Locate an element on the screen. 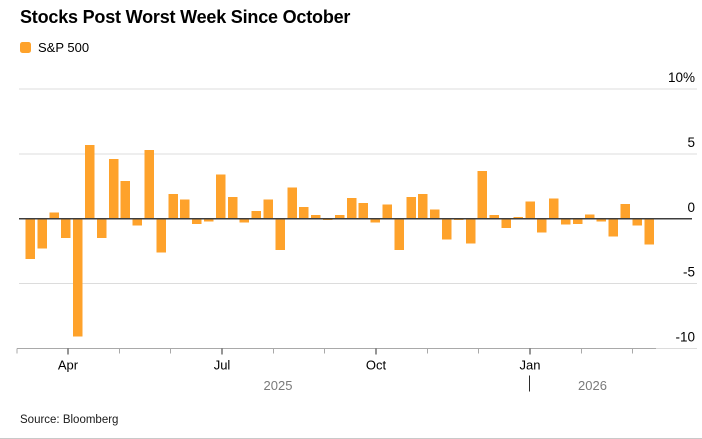 This screenshot has width=702, height=439. x-axis-label: Oct is located at coordinates (376, 365).